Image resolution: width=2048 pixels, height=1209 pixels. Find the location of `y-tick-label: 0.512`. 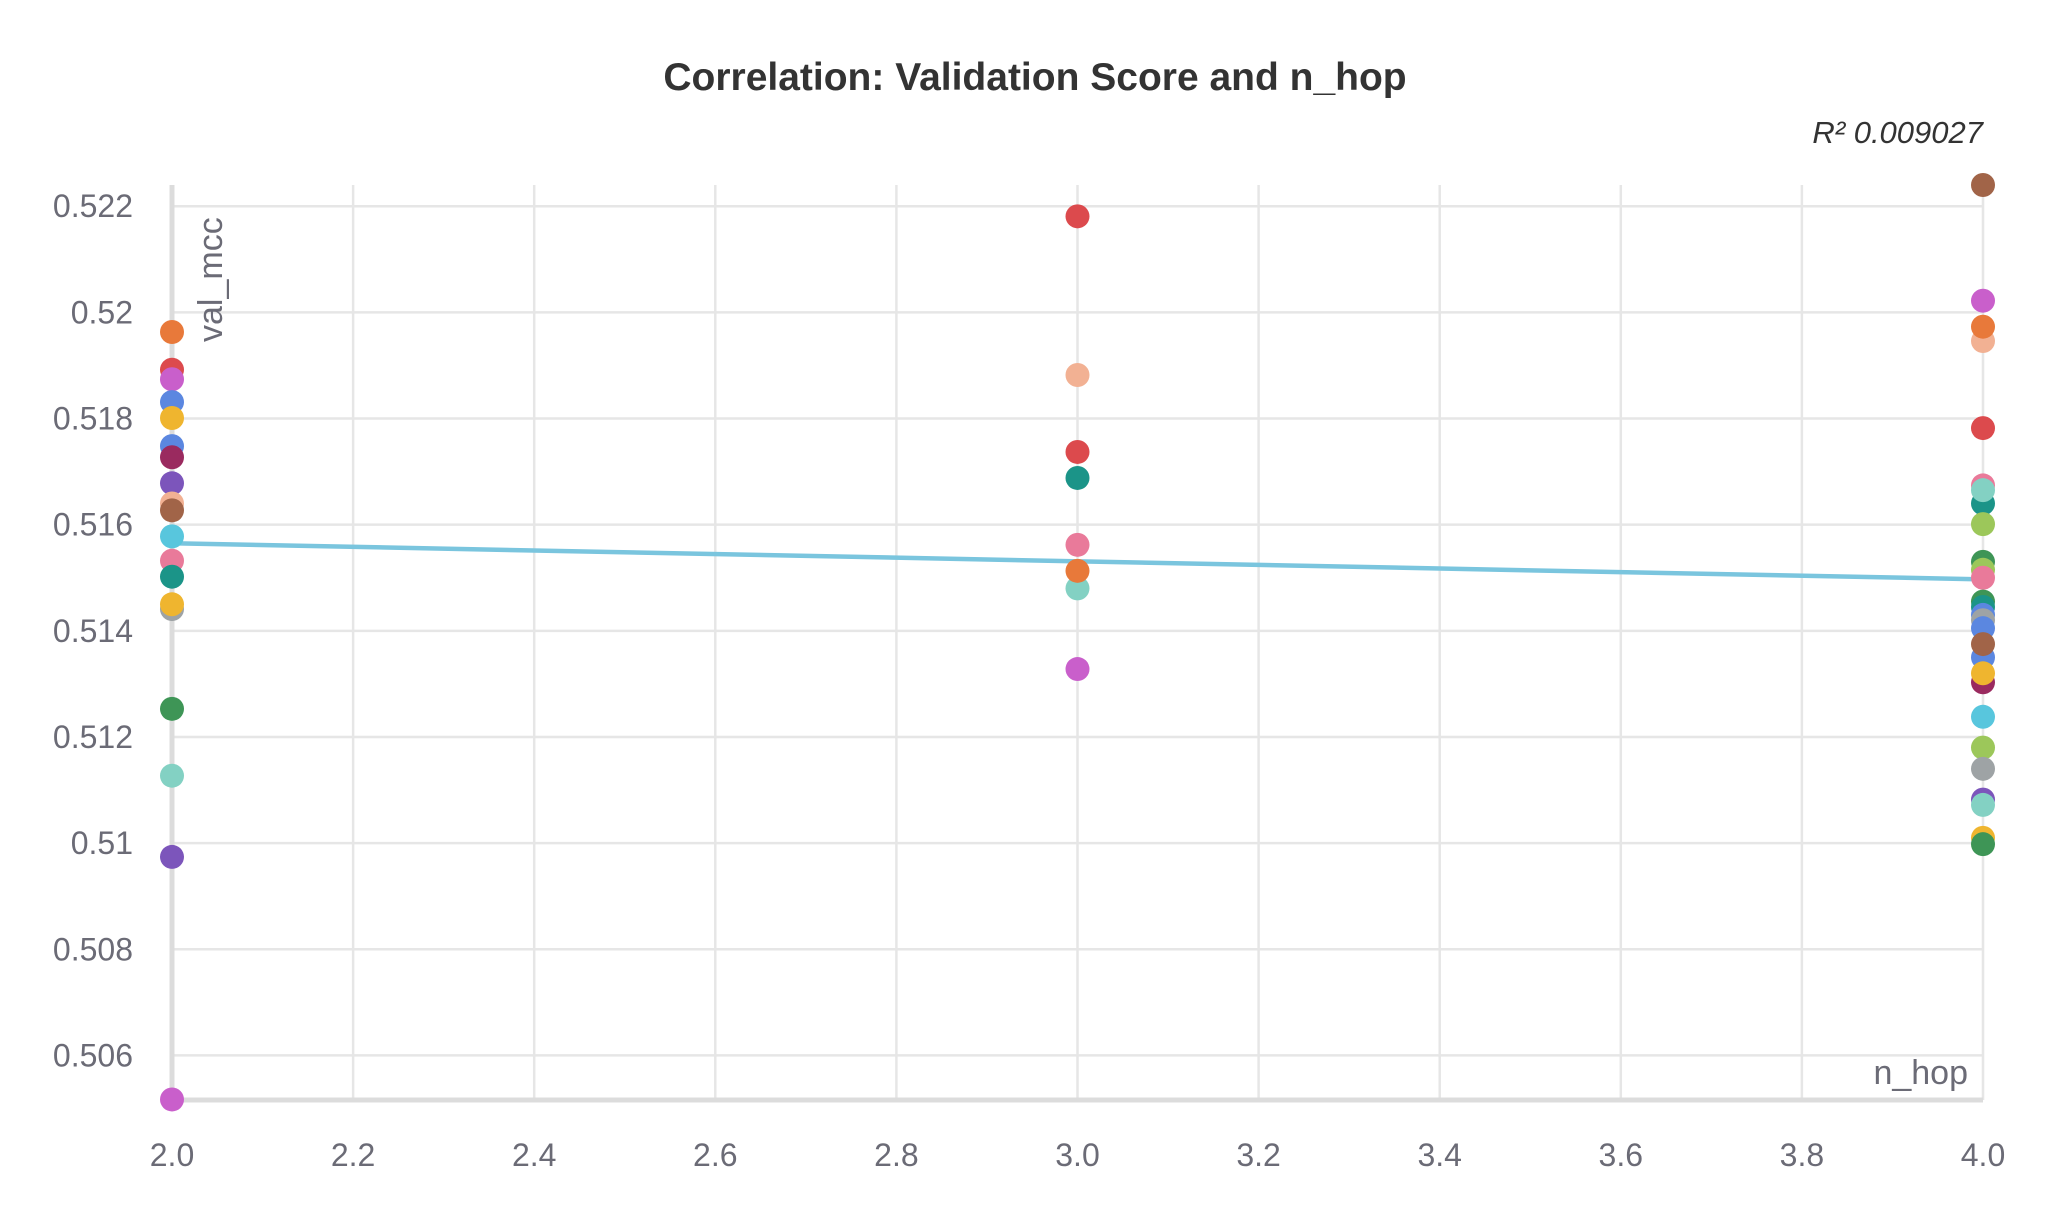

y-tick-label: 0.512 is located at coordinates (93, 737).